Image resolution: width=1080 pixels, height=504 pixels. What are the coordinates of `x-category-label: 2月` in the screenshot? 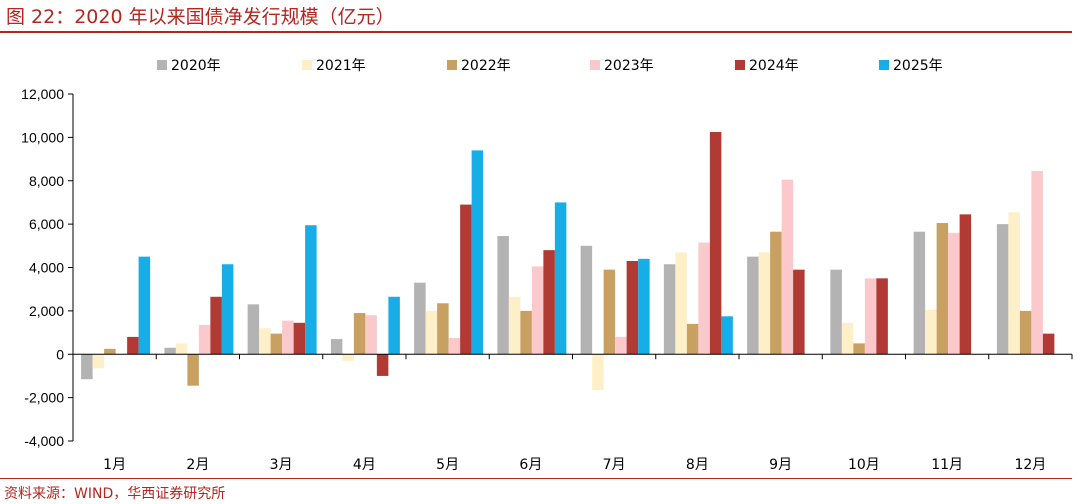 It's located at (197, 465).